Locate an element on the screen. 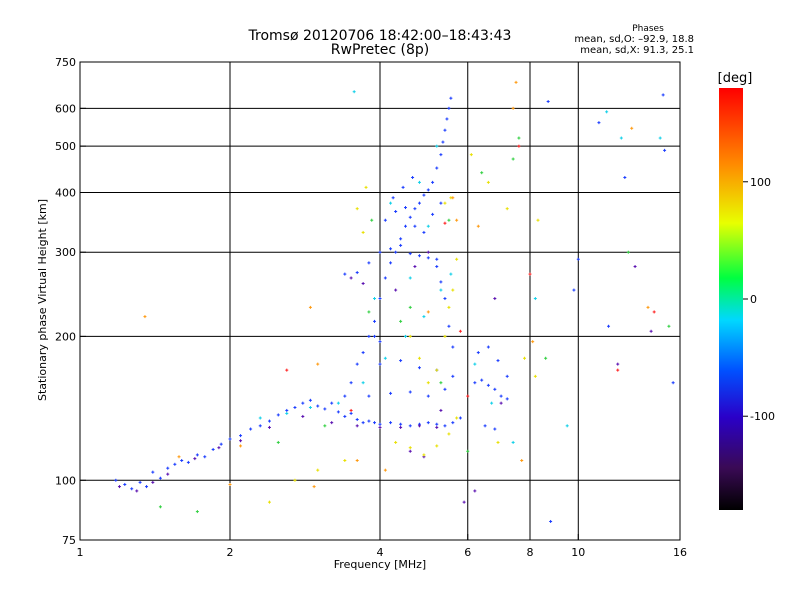  chart-subtitle: RwPretec (8p) is located at coordinates (380, 50).